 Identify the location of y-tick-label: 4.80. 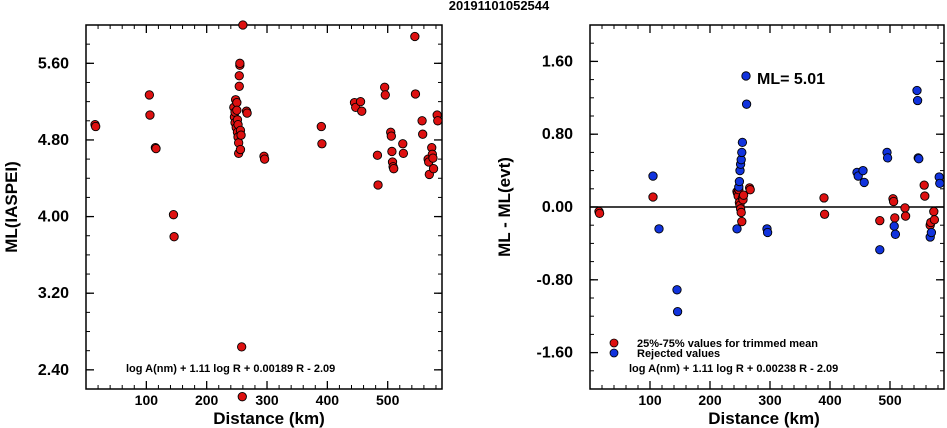
(53, 140).